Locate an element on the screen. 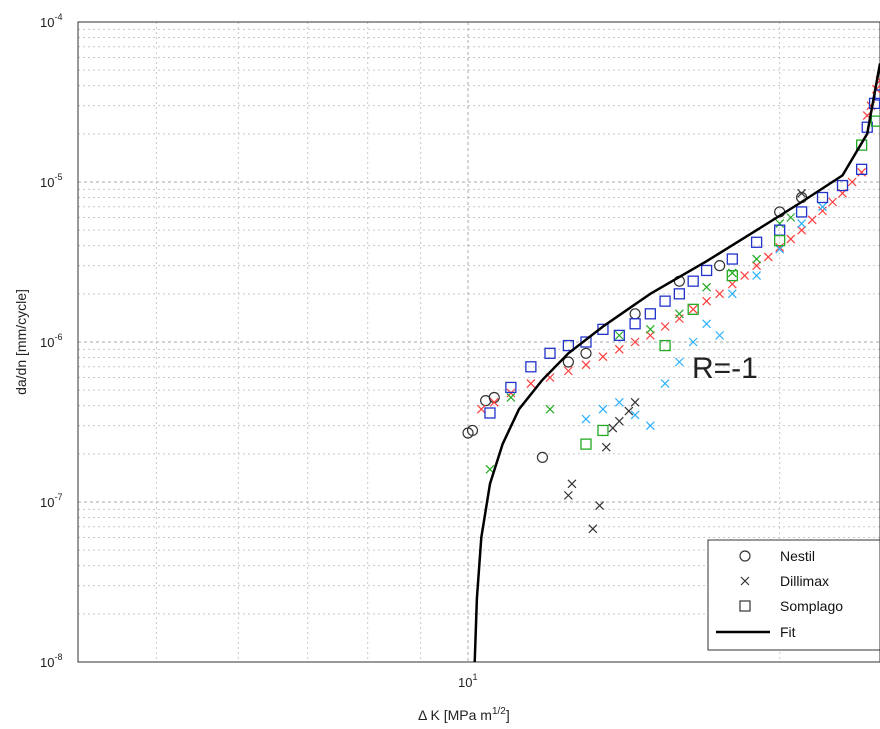  y-tick-exponent: -5 is located at coordinates (58, 177).